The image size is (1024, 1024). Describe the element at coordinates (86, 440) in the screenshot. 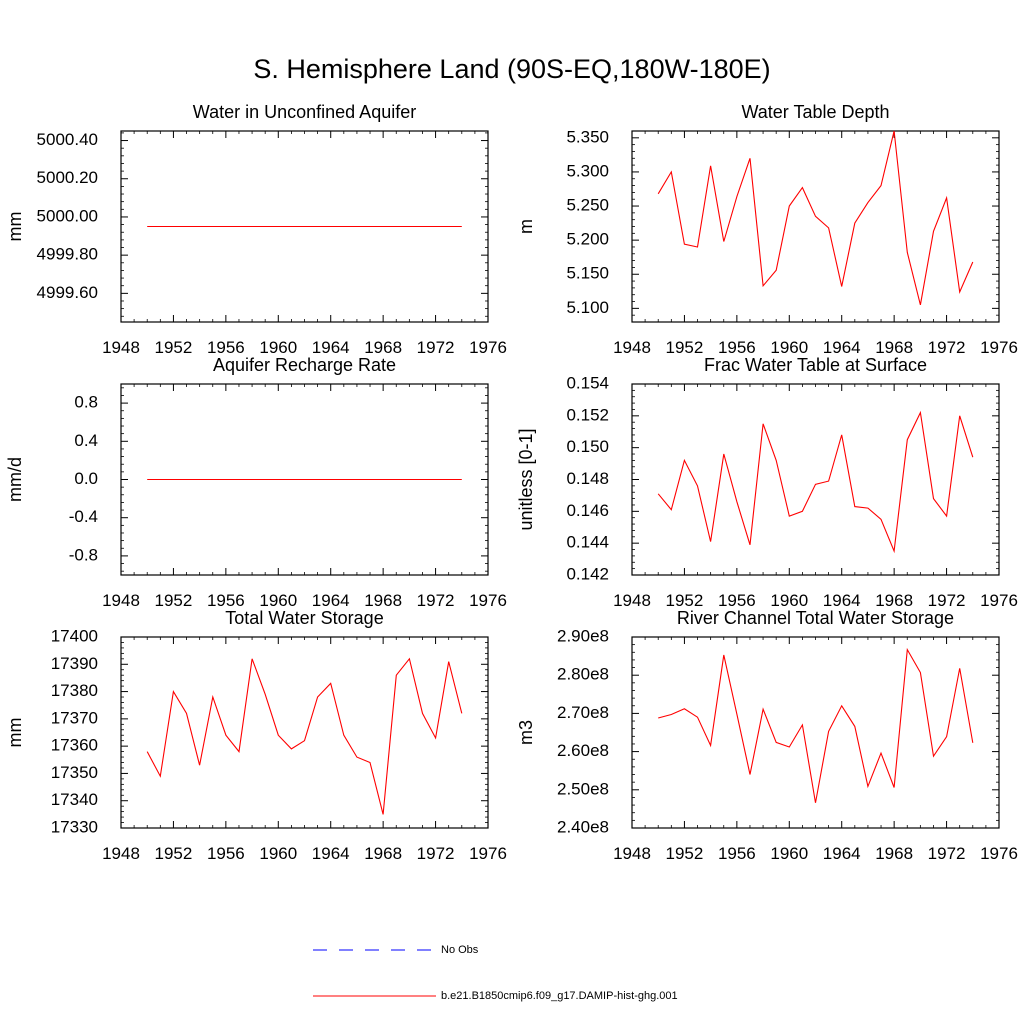

I see `y-tick-label: 0.4` at that location.